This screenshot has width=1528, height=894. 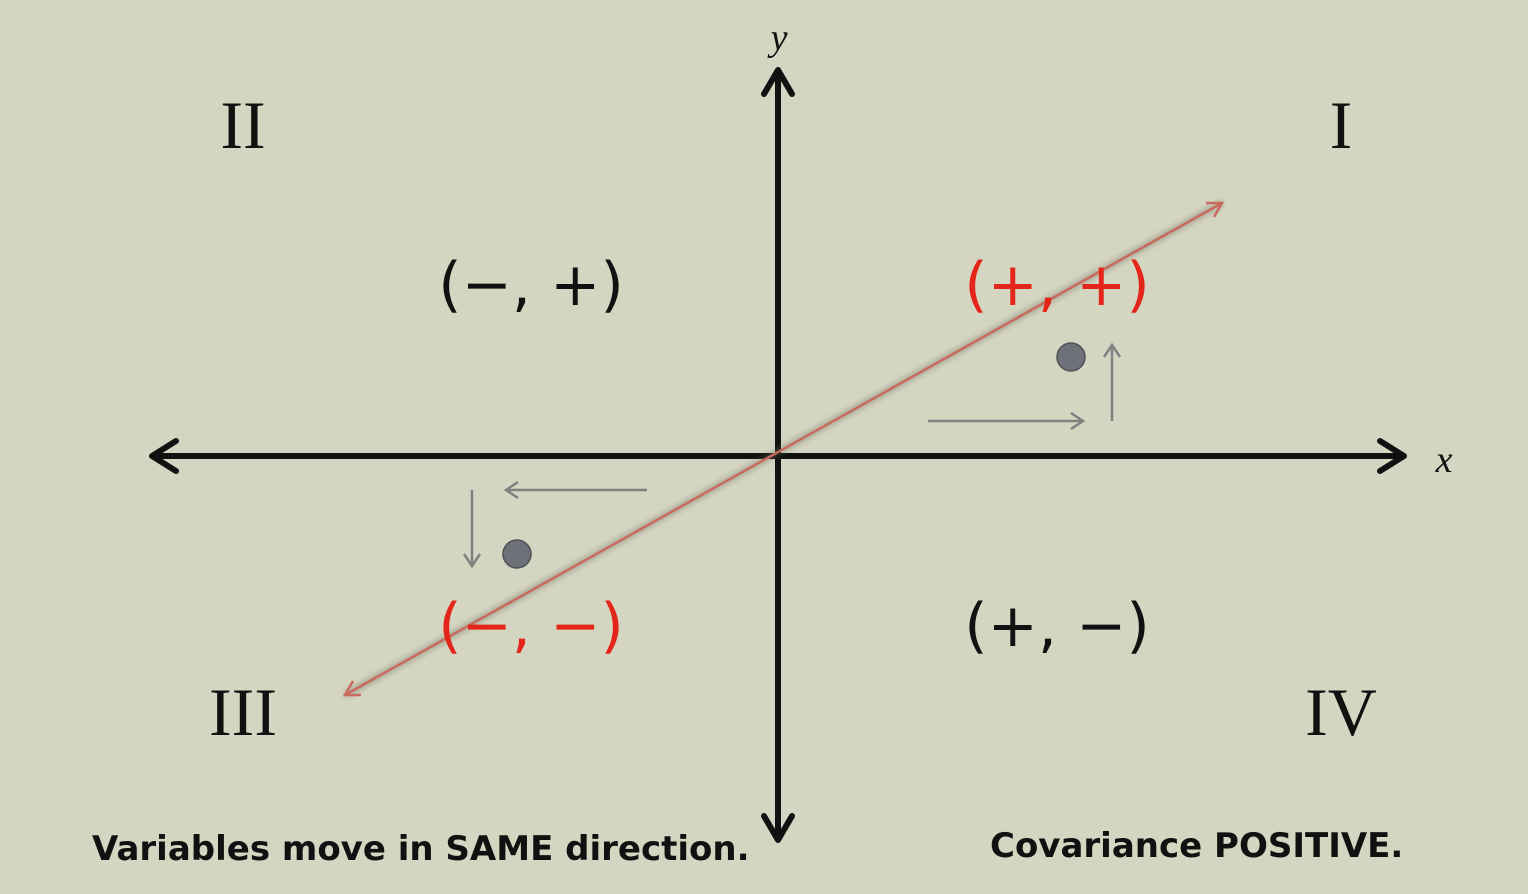 I want to click on quadrant-iv-signs: (+, −), so click(x=1057, y=626).